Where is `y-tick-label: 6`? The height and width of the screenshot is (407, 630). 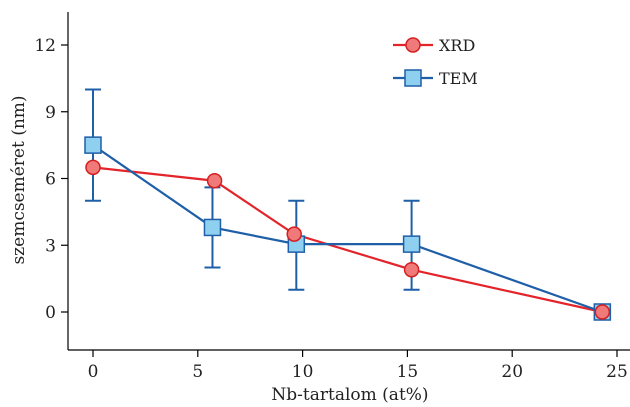
y-tick-label: 6 is located at coordinates (50, 180).